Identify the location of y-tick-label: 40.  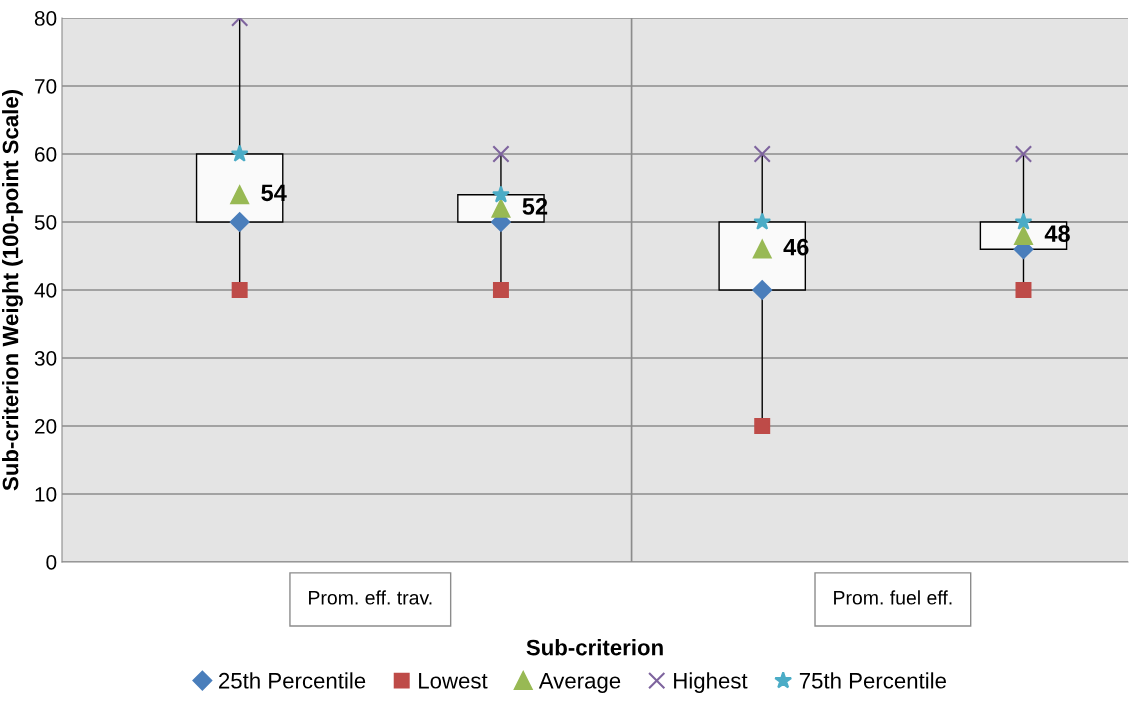
(45, 290).